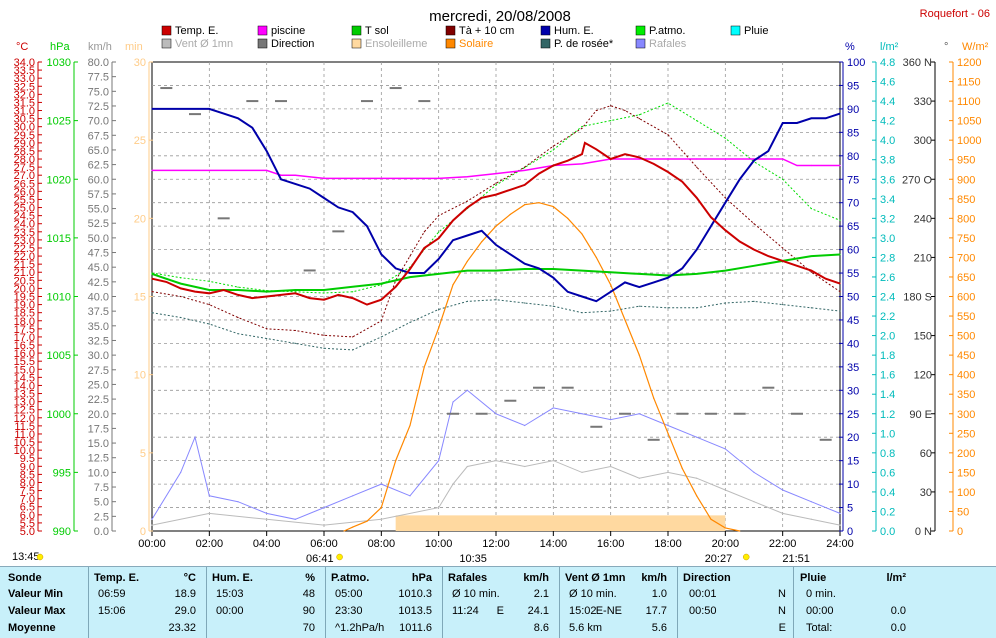 The image size is (996, 638). Describe the element at coordinates (496, 169) in the screenshot. I see `series-piscine-line` at that location.